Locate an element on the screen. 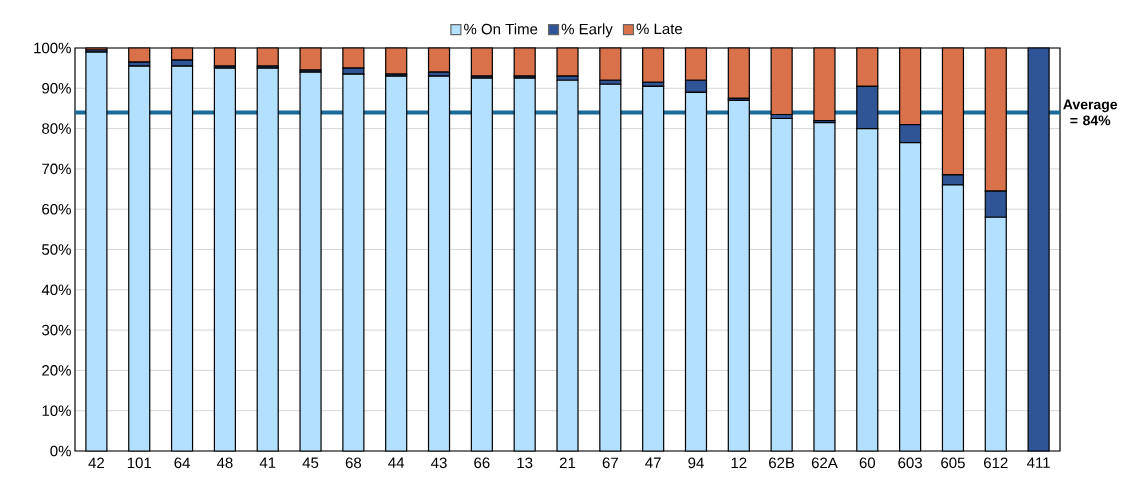 This screenshot has width=1124, height=498. legend-label: % Early is located at coordinates (587, 30).